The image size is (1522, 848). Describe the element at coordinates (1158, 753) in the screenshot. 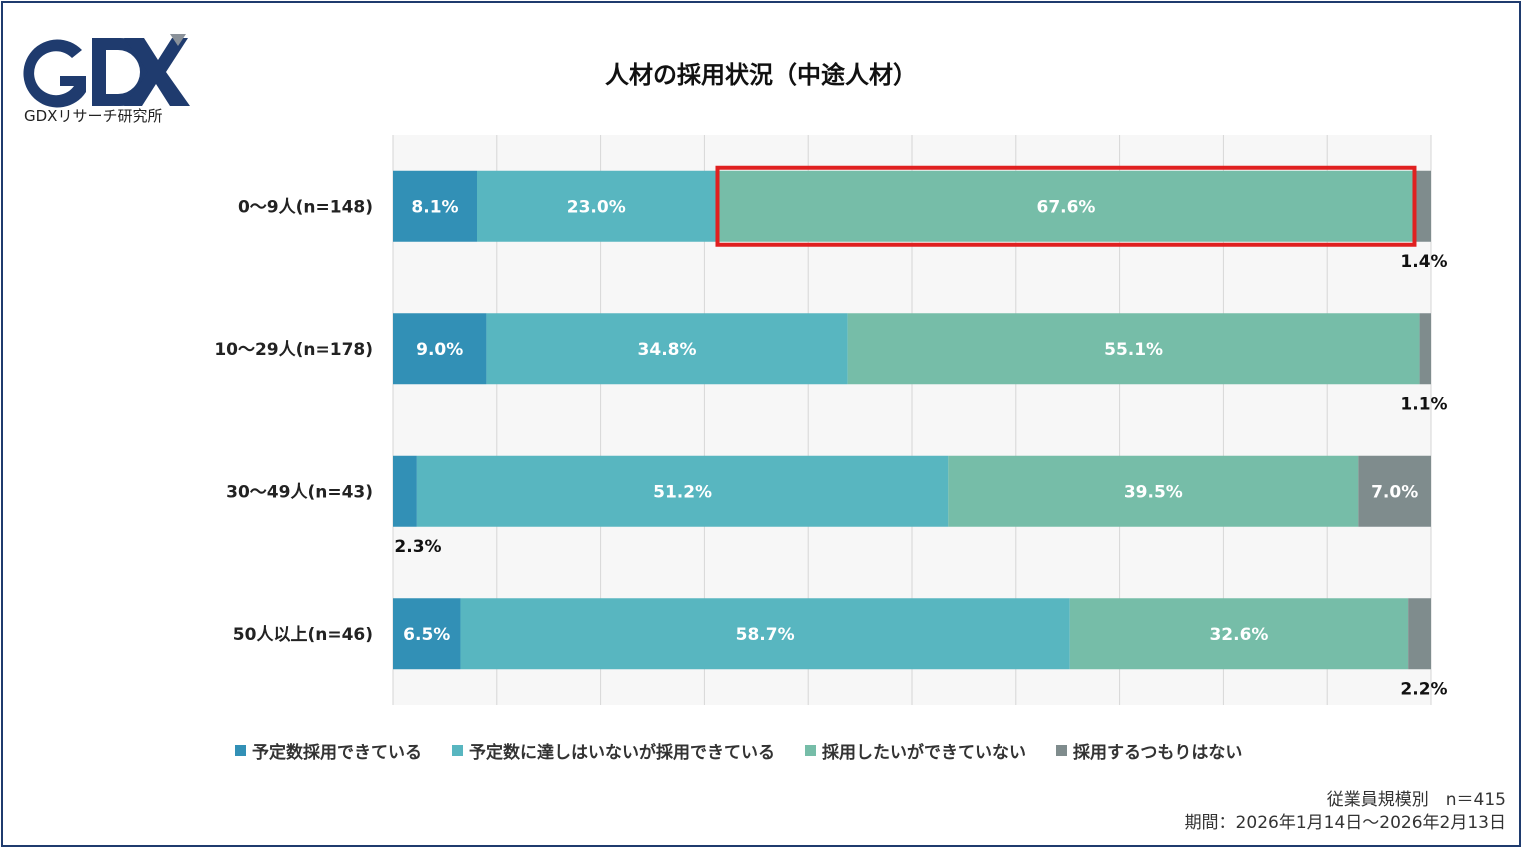

I see `legend-label: 採用するつもりはない` at that location.